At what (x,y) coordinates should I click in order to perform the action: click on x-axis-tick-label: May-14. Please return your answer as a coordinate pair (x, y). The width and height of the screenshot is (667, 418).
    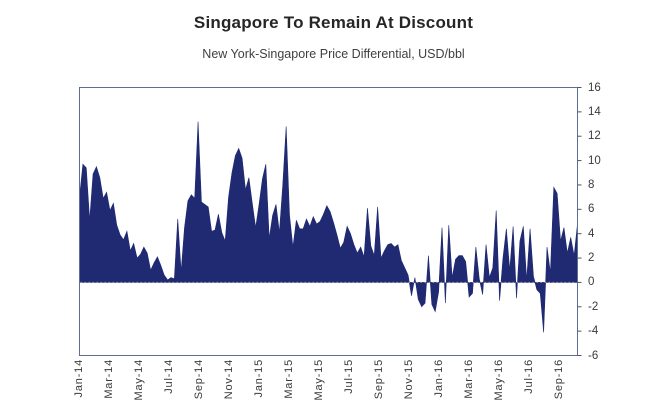
    Looking at the image, I should click on (138, 380).